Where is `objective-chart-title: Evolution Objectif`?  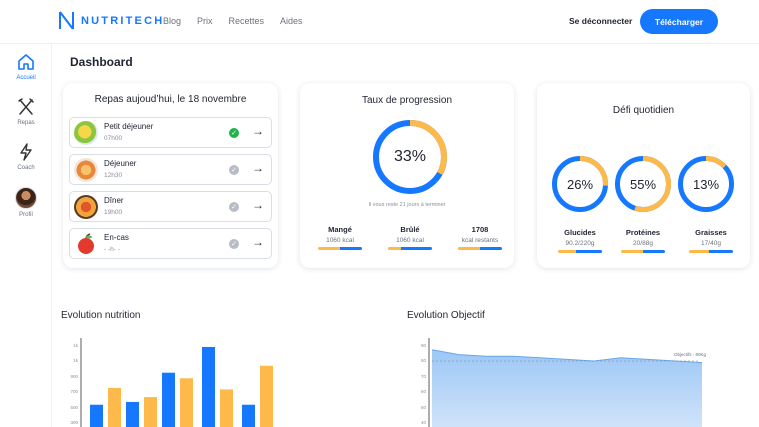 objective-chart-title: Evolution Objectif is located at coordinates (446, 315).